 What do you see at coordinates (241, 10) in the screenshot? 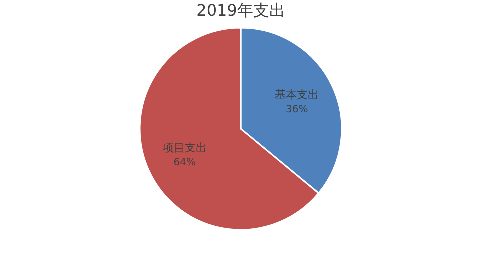
I see `chart-title: 2019年支出` at bounding box center [241, 10].